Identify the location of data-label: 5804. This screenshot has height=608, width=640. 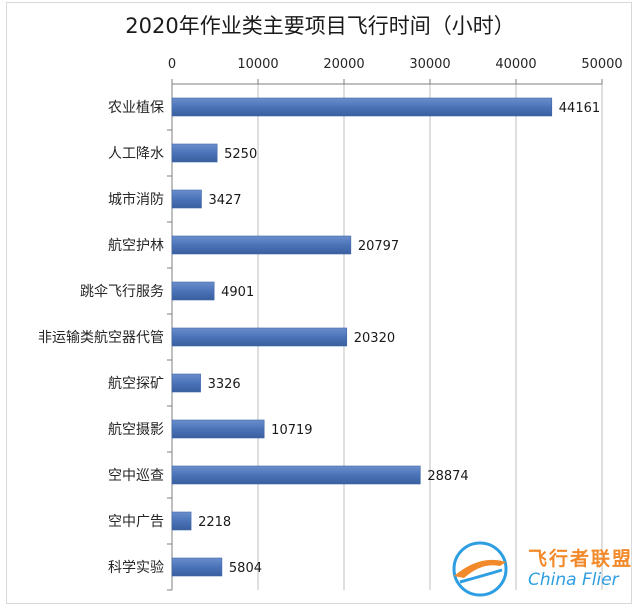
(245, 568).